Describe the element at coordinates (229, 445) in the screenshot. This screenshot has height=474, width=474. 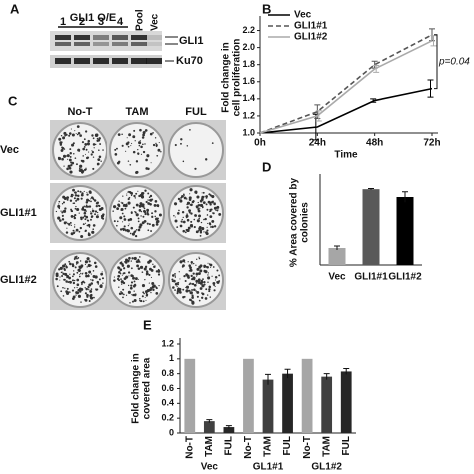
I see `x-tick-label: FUL` at that location.